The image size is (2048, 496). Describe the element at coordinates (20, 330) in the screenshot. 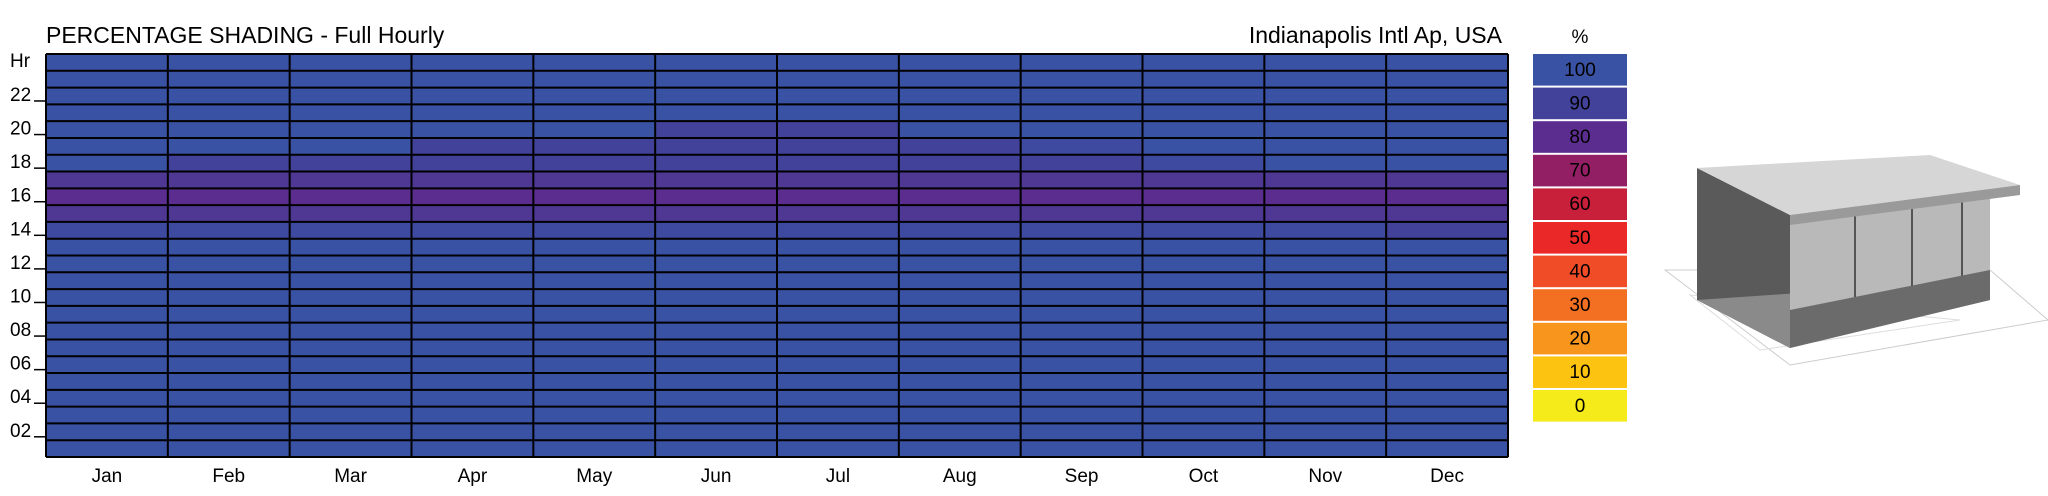

I see `y-tick-label: 08` at that location.